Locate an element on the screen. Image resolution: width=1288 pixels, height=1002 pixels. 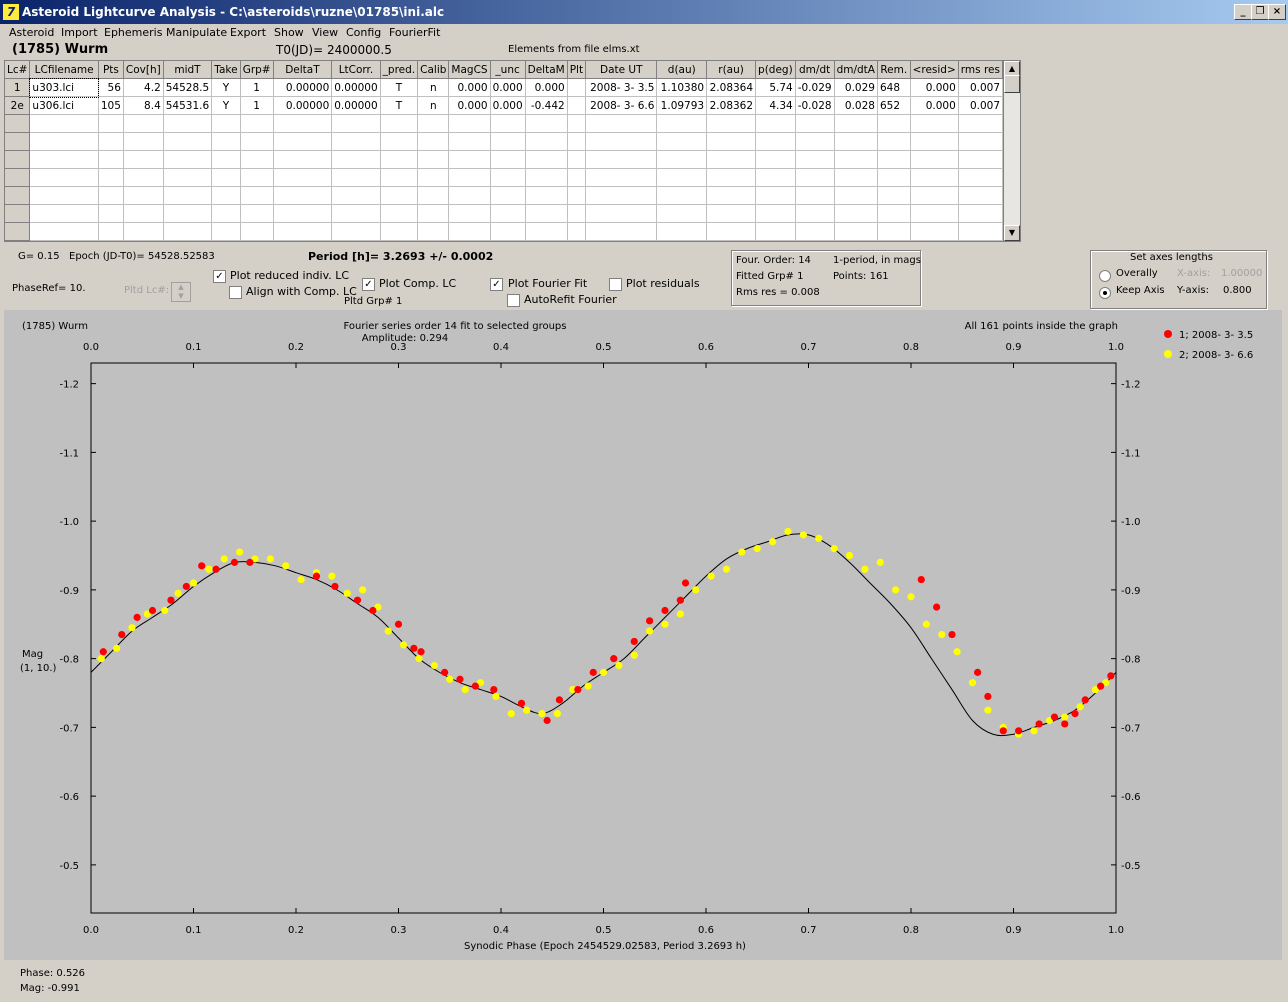
column-header: _pred. is located at coordinates (399, 70).